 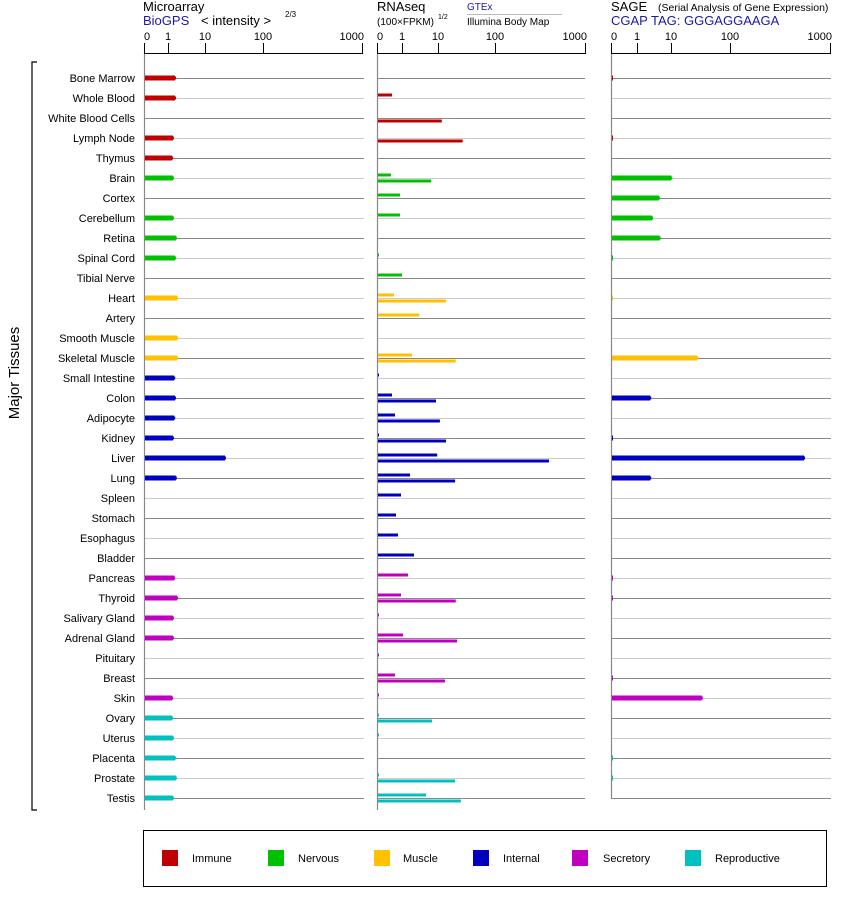 I want to click on tissue-label: Ovary, so click(x=121, y=719).